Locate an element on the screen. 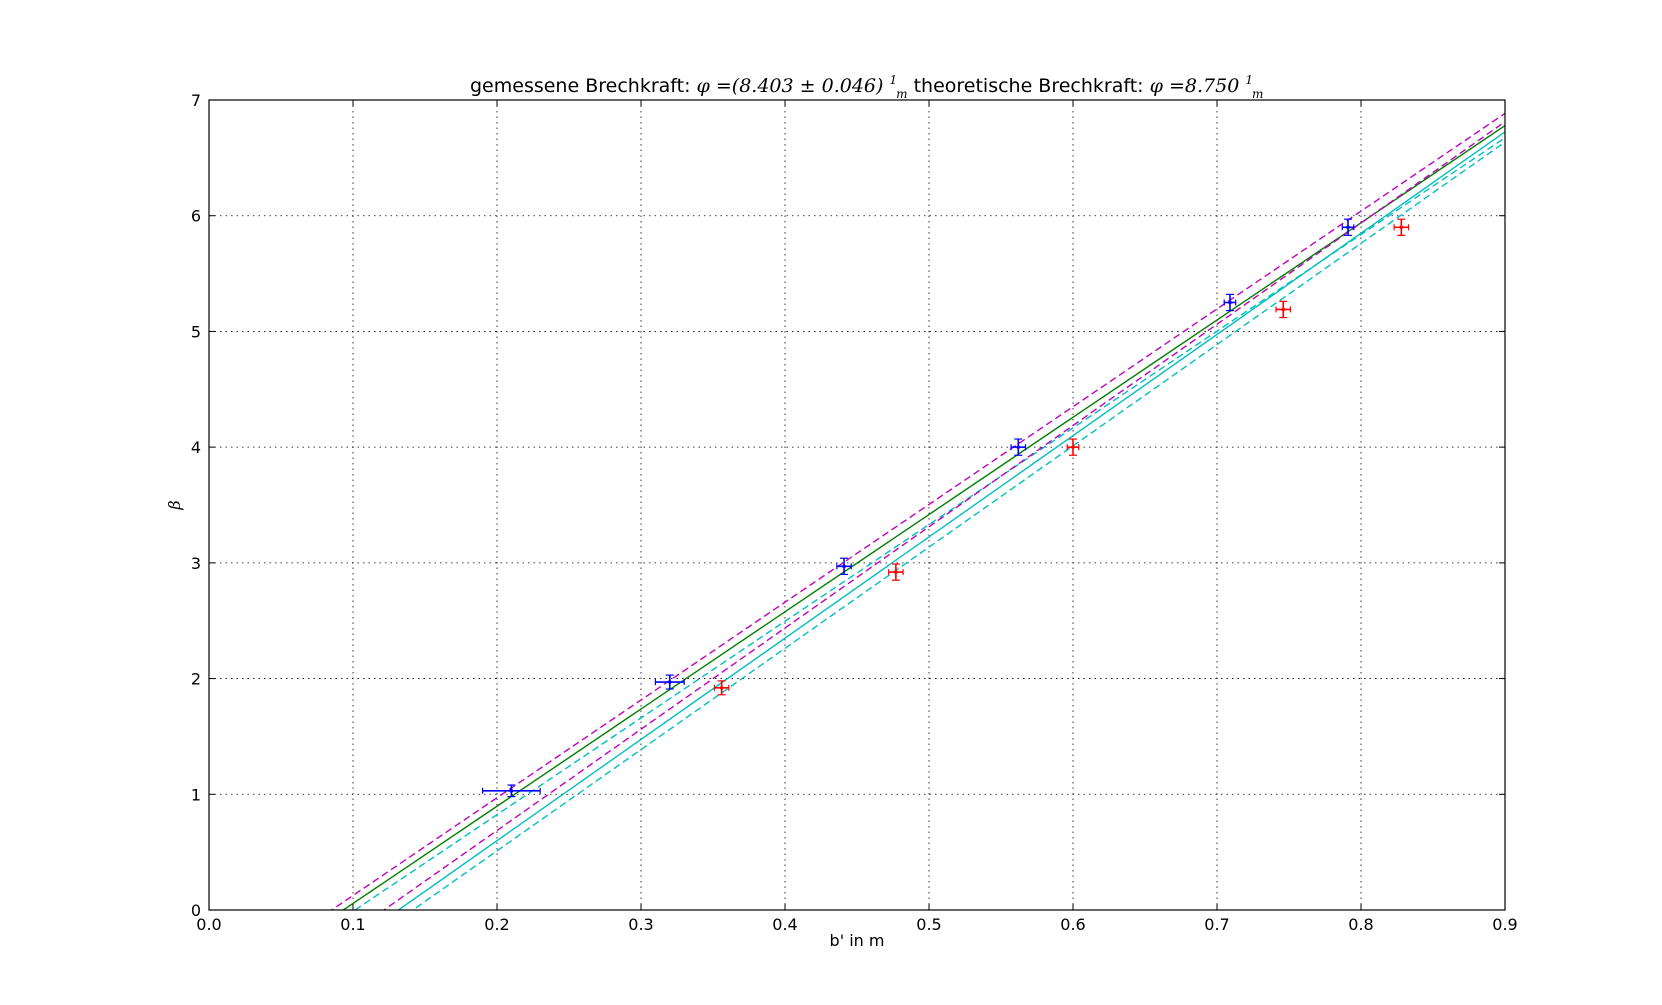 This screenshot has width=1662, height=1005. title-measured-value: =(8.403 ± 0.046) is located at coordinates (800, 86).